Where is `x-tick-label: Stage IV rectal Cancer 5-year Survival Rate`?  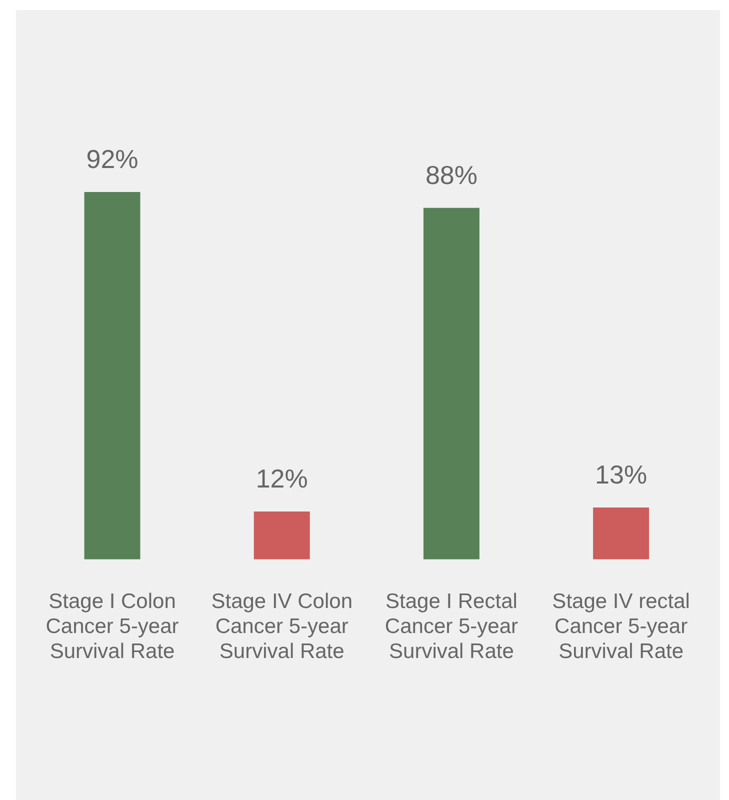
x-tick-label: Stage IV rectal Cancer 5-year Survival Rate is located at coordinates (621, 627).